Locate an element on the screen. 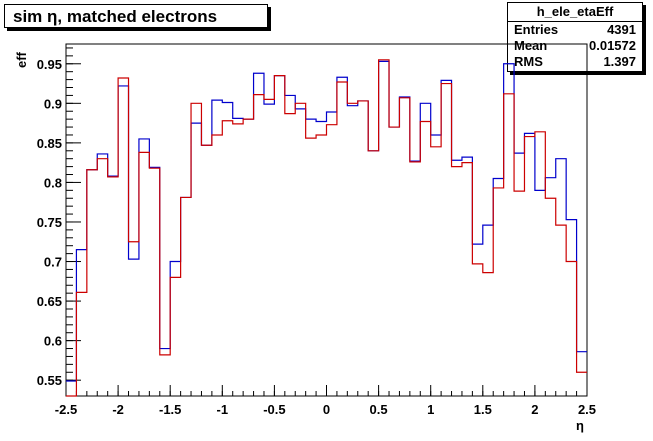 This screenshot has width=653, height=441. stats-row-entries: Entries 4391 is located at coordinates (575, 30).